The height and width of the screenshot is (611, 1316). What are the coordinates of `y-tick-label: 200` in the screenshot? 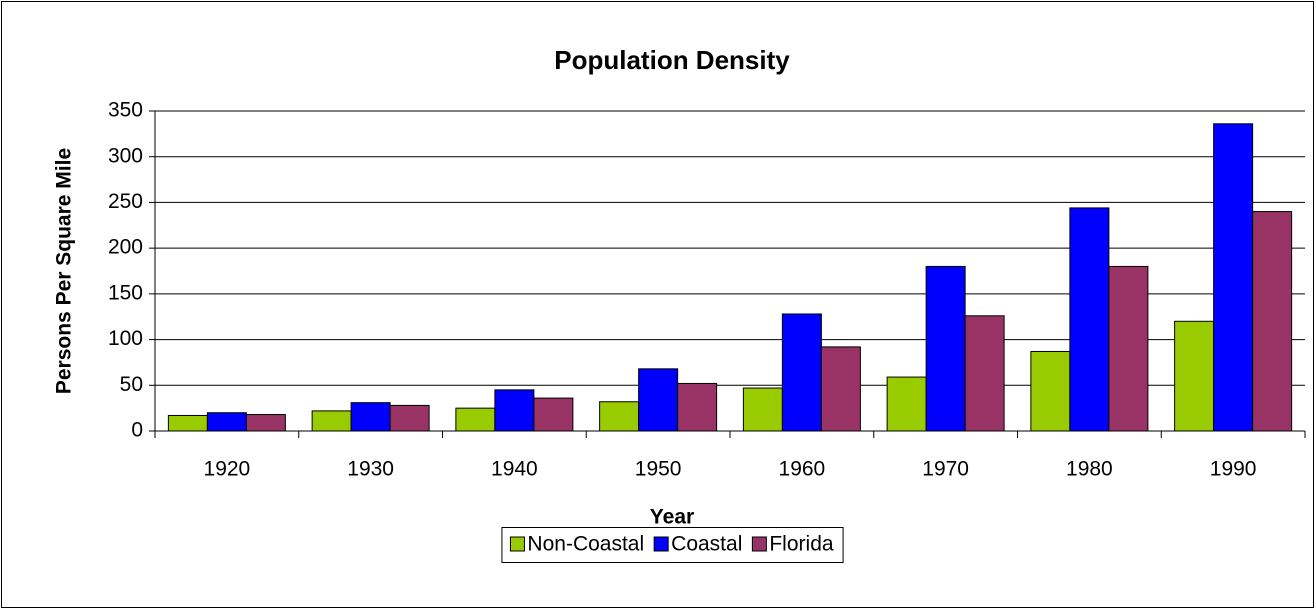 It's located at (125, 247).